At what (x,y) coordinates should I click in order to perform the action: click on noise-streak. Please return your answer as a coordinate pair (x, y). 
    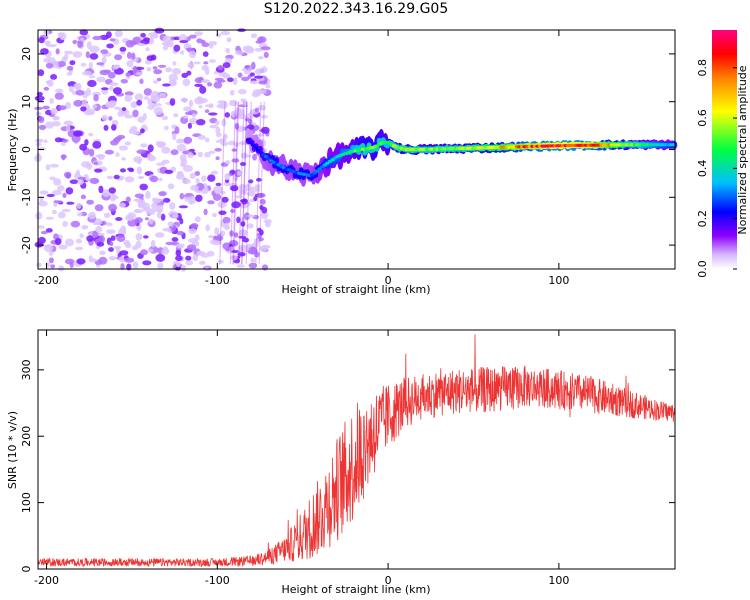
    Looking at the image, I should click on (233, 183).